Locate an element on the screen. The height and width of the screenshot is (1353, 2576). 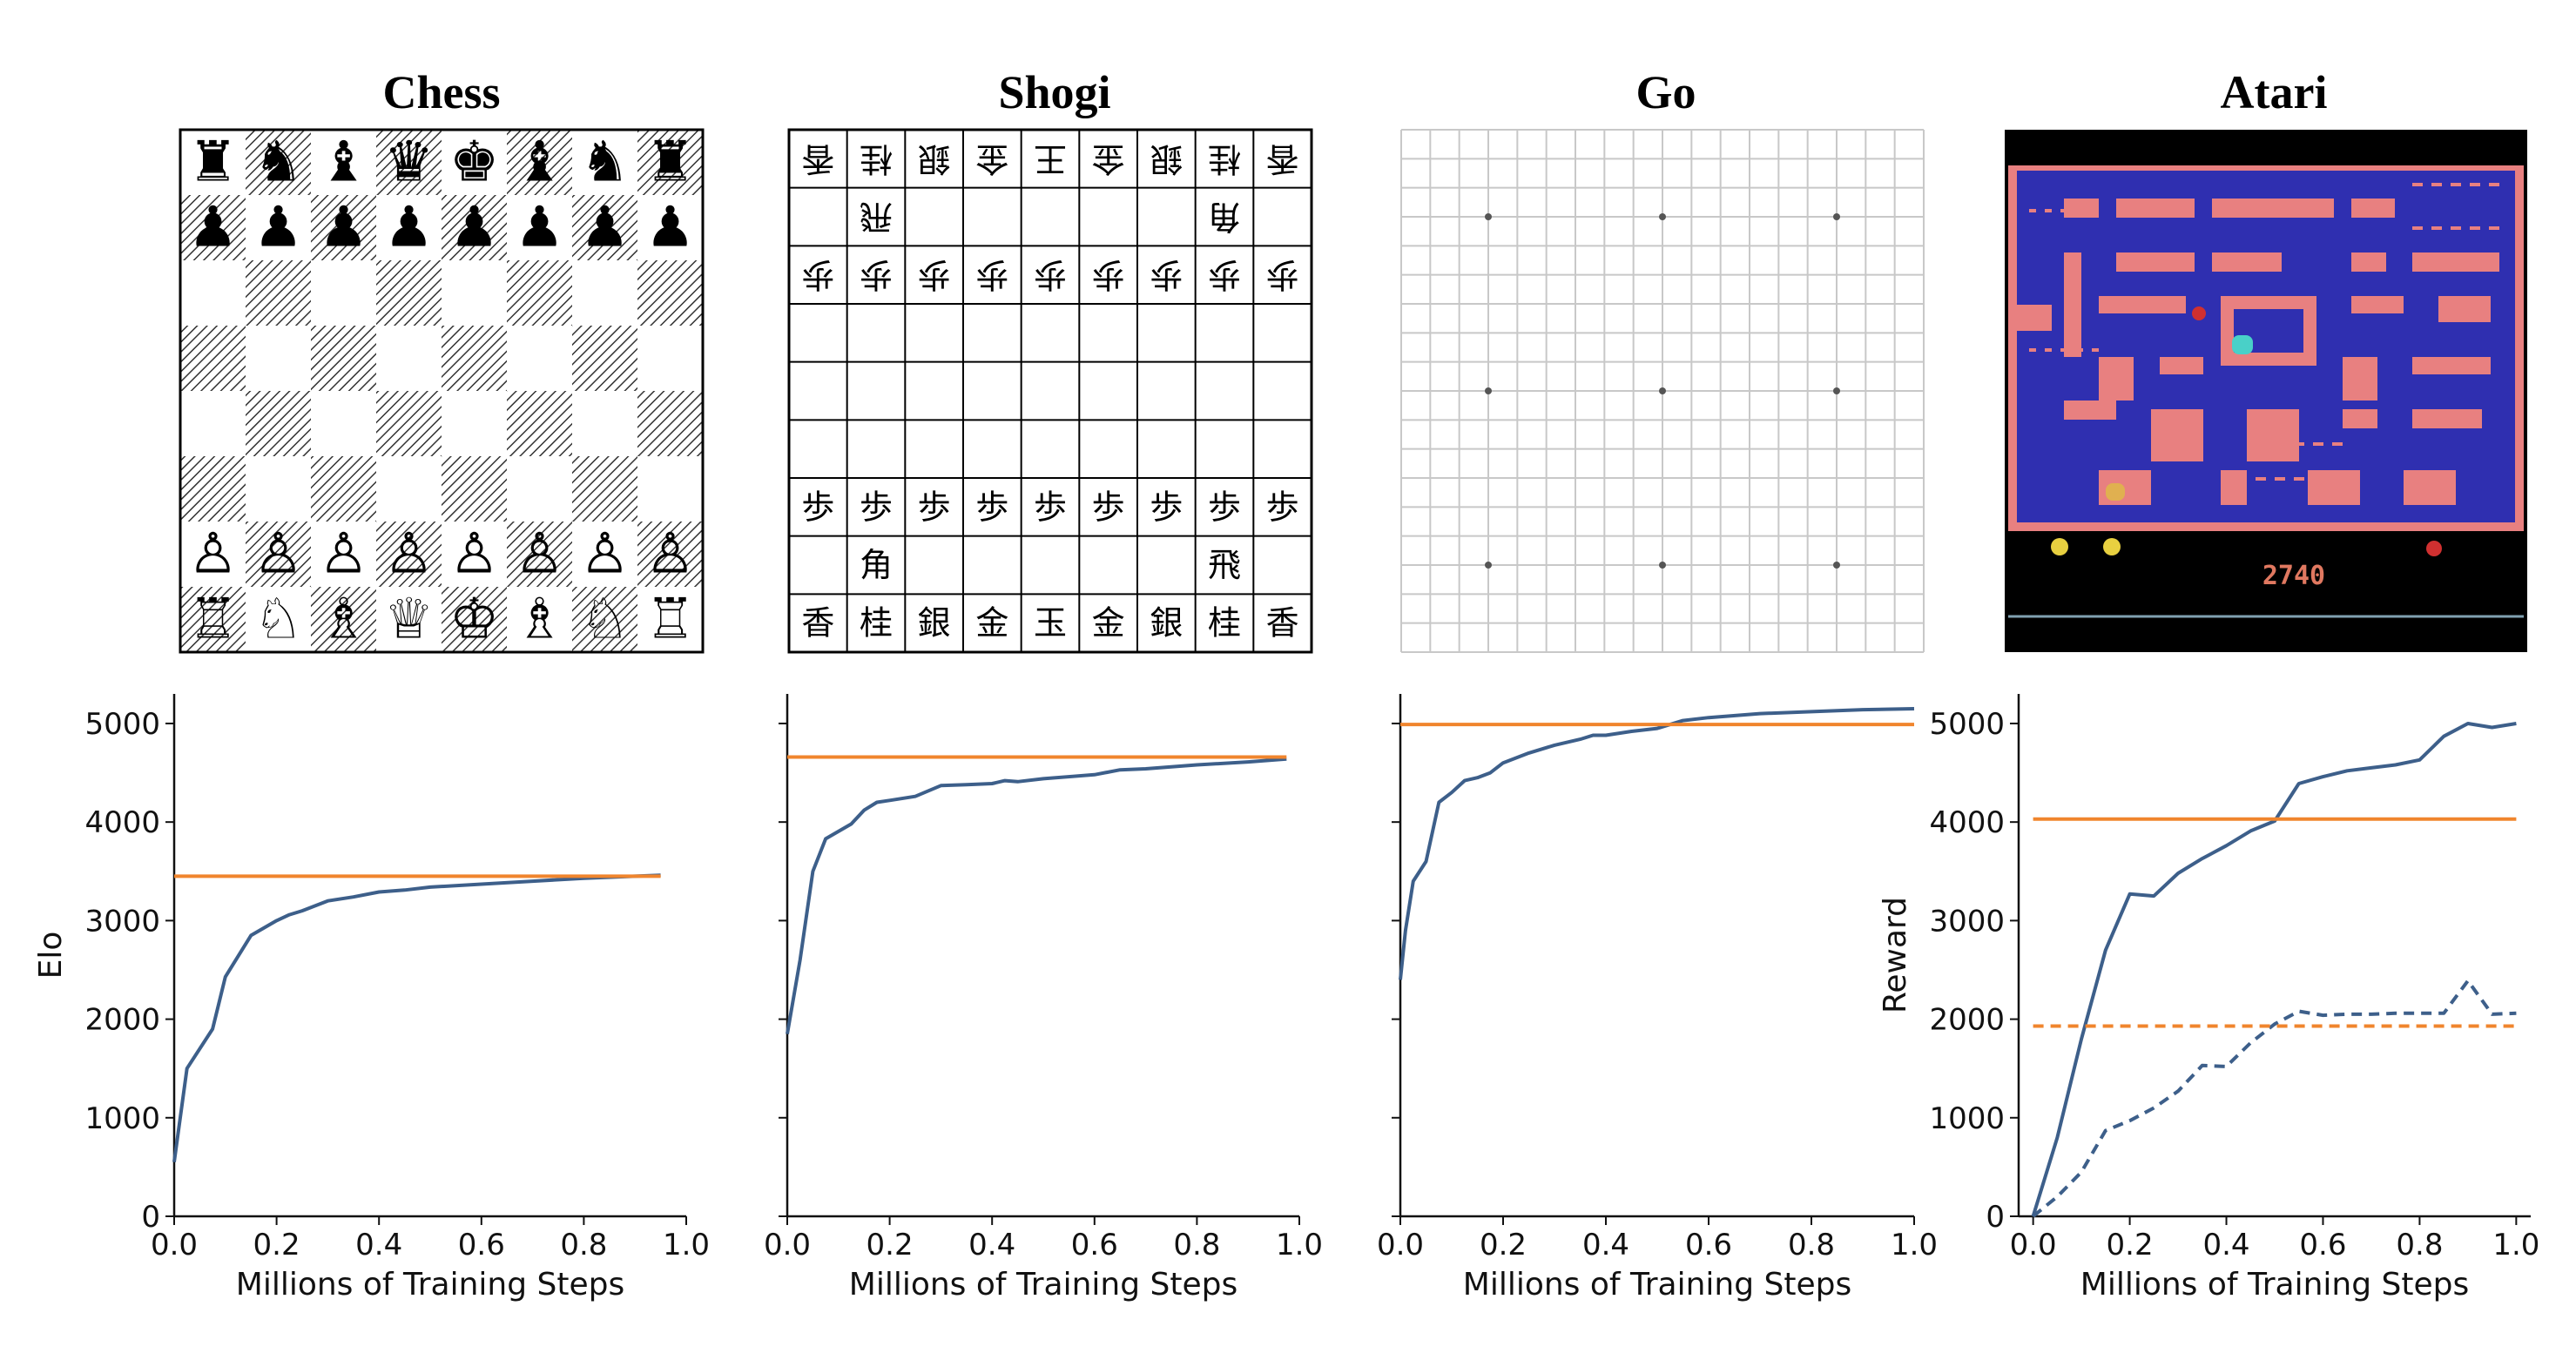
cherry-icon is located at coordinates (2199, 313).